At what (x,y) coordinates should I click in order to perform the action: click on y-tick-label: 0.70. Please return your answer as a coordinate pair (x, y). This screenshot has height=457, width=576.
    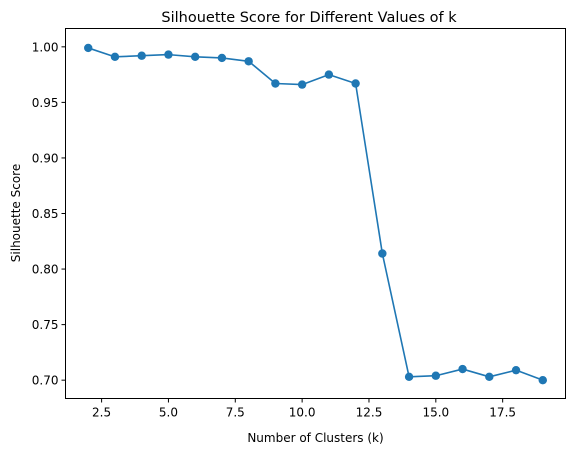
    Looking at the image, I should click on (45, 381).